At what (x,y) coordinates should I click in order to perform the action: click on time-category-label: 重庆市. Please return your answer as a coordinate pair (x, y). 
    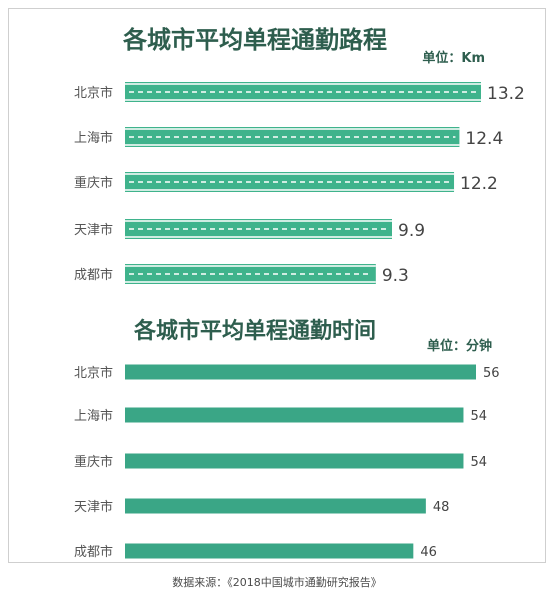
    Looking at the image, I should click on (93, 462).